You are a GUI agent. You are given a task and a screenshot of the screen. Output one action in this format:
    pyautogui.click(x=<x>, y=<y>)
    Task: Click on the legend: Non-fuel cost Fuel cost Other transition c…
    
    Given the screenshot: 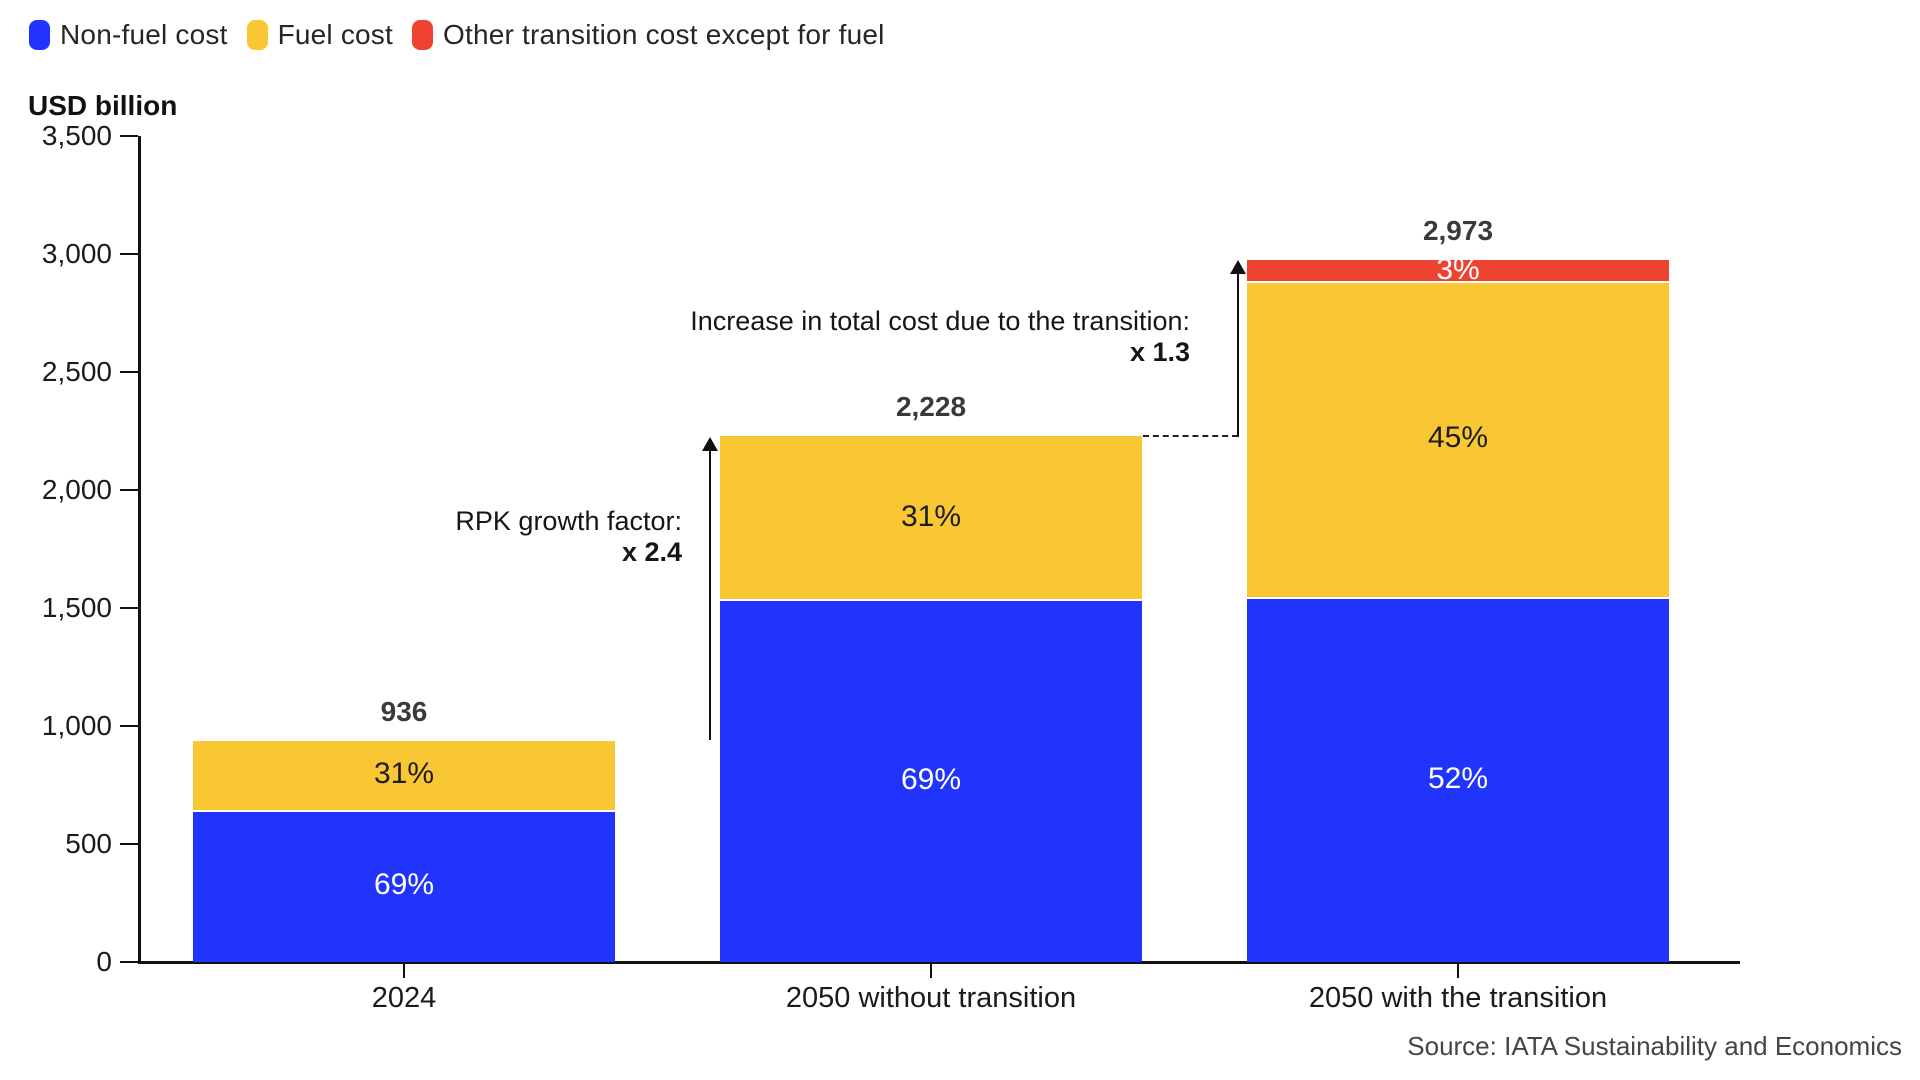 What is the action you would take?
    pyautogui.click(x=457, y=35)
    